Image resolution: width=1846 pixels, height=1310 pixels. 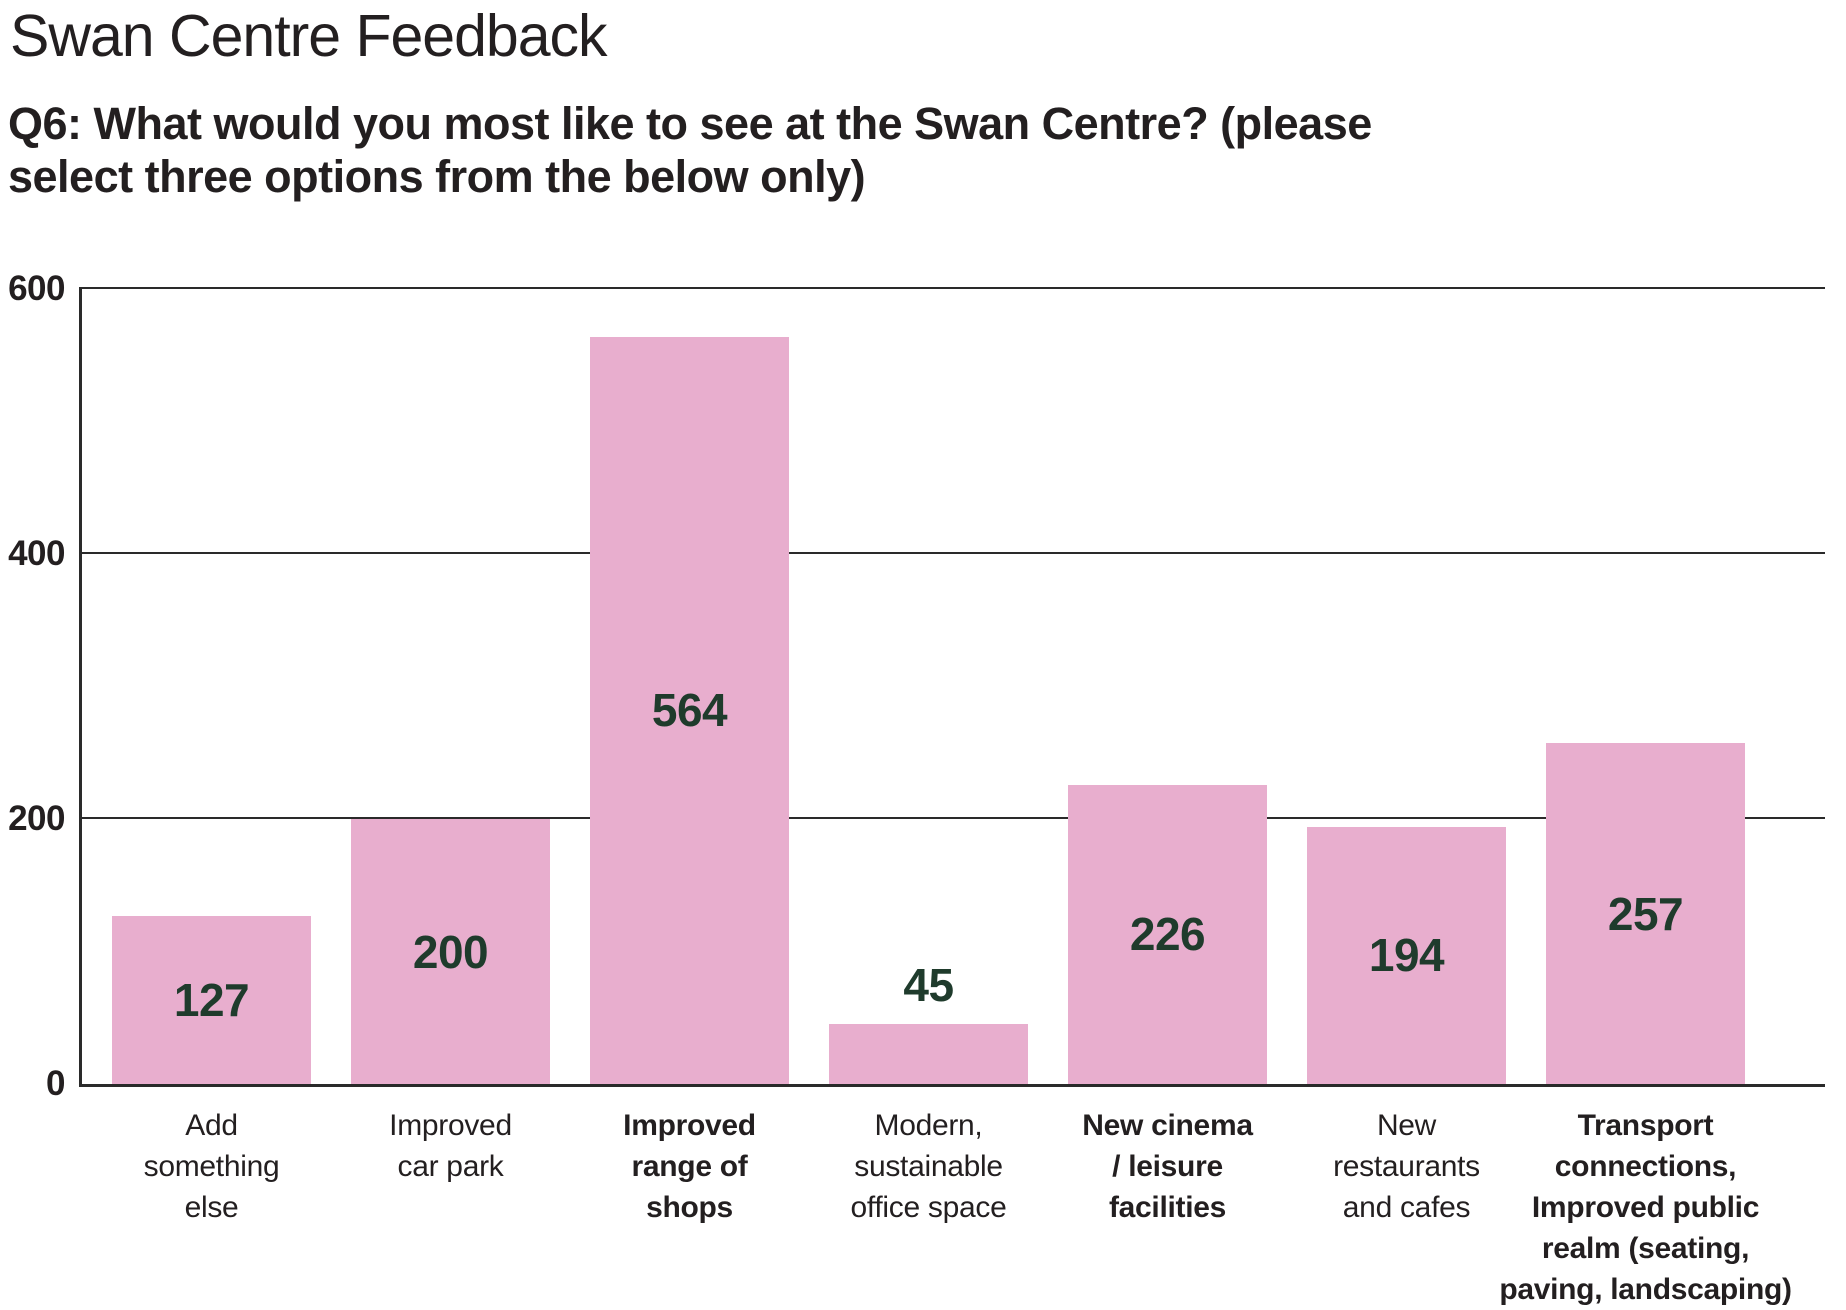 I want to click on bar-column: 200 Improved car park, so click(x=450, y=736).